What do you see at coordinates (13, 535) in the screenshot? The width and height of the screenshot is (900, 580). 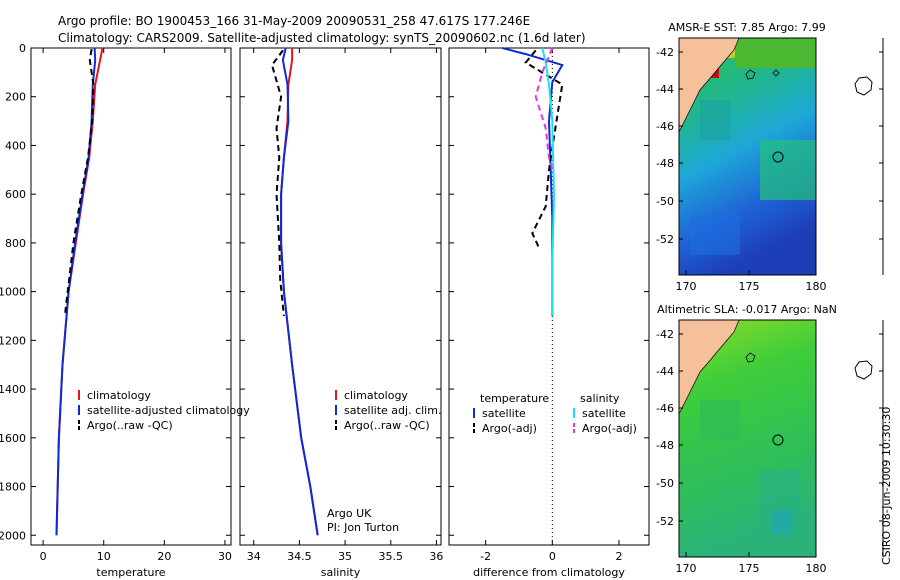 I see `y-tick-label: 2000` at bounding box center [13, 535].